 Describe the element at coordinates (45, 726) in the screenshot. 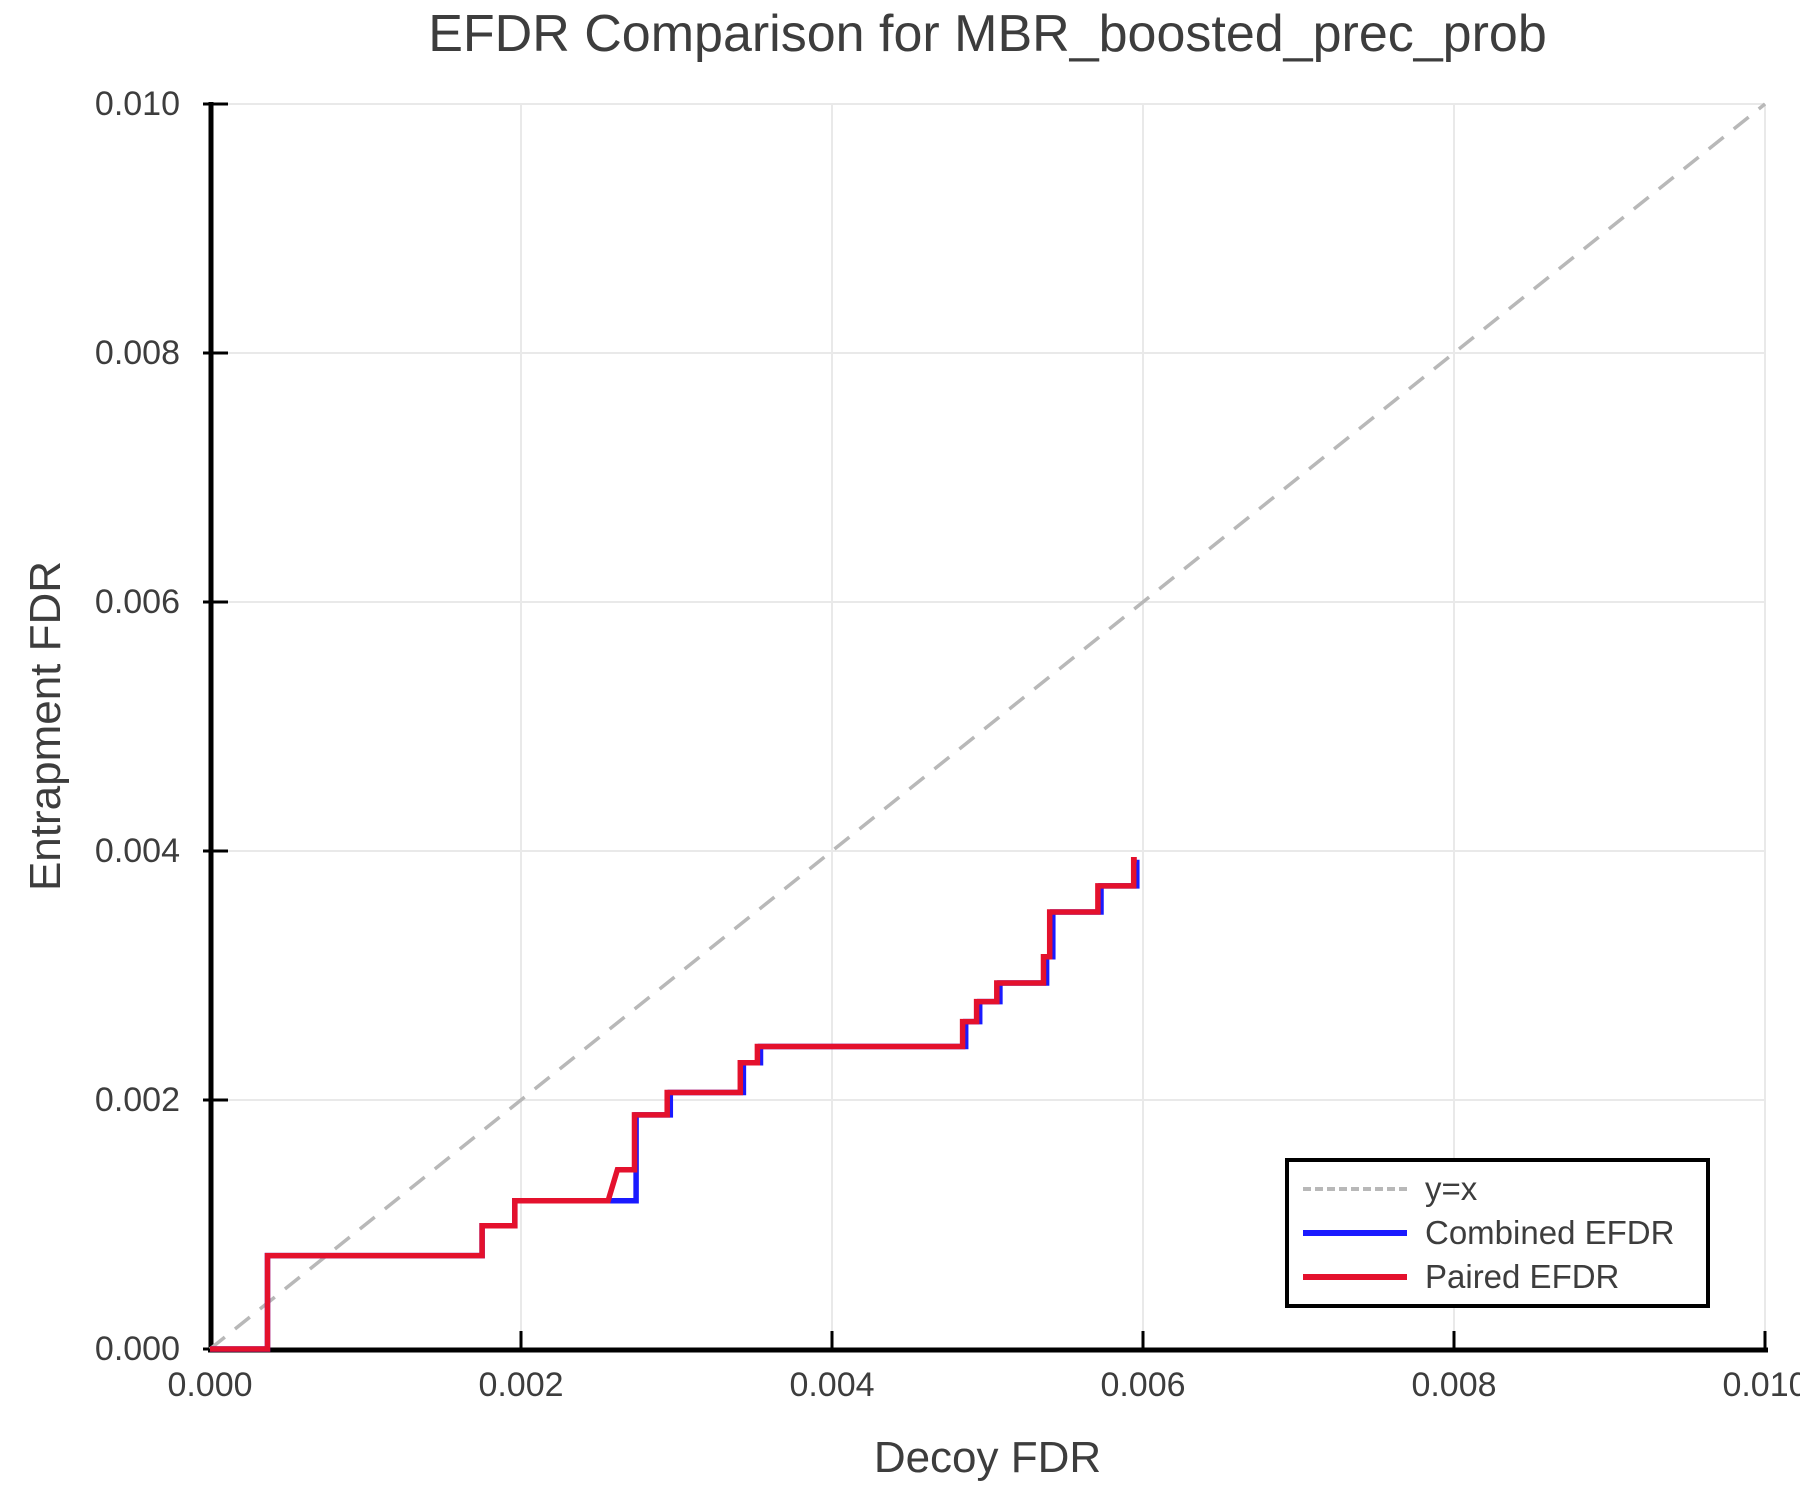

I see `y-axis-title: Entrapment FDR` at that location.